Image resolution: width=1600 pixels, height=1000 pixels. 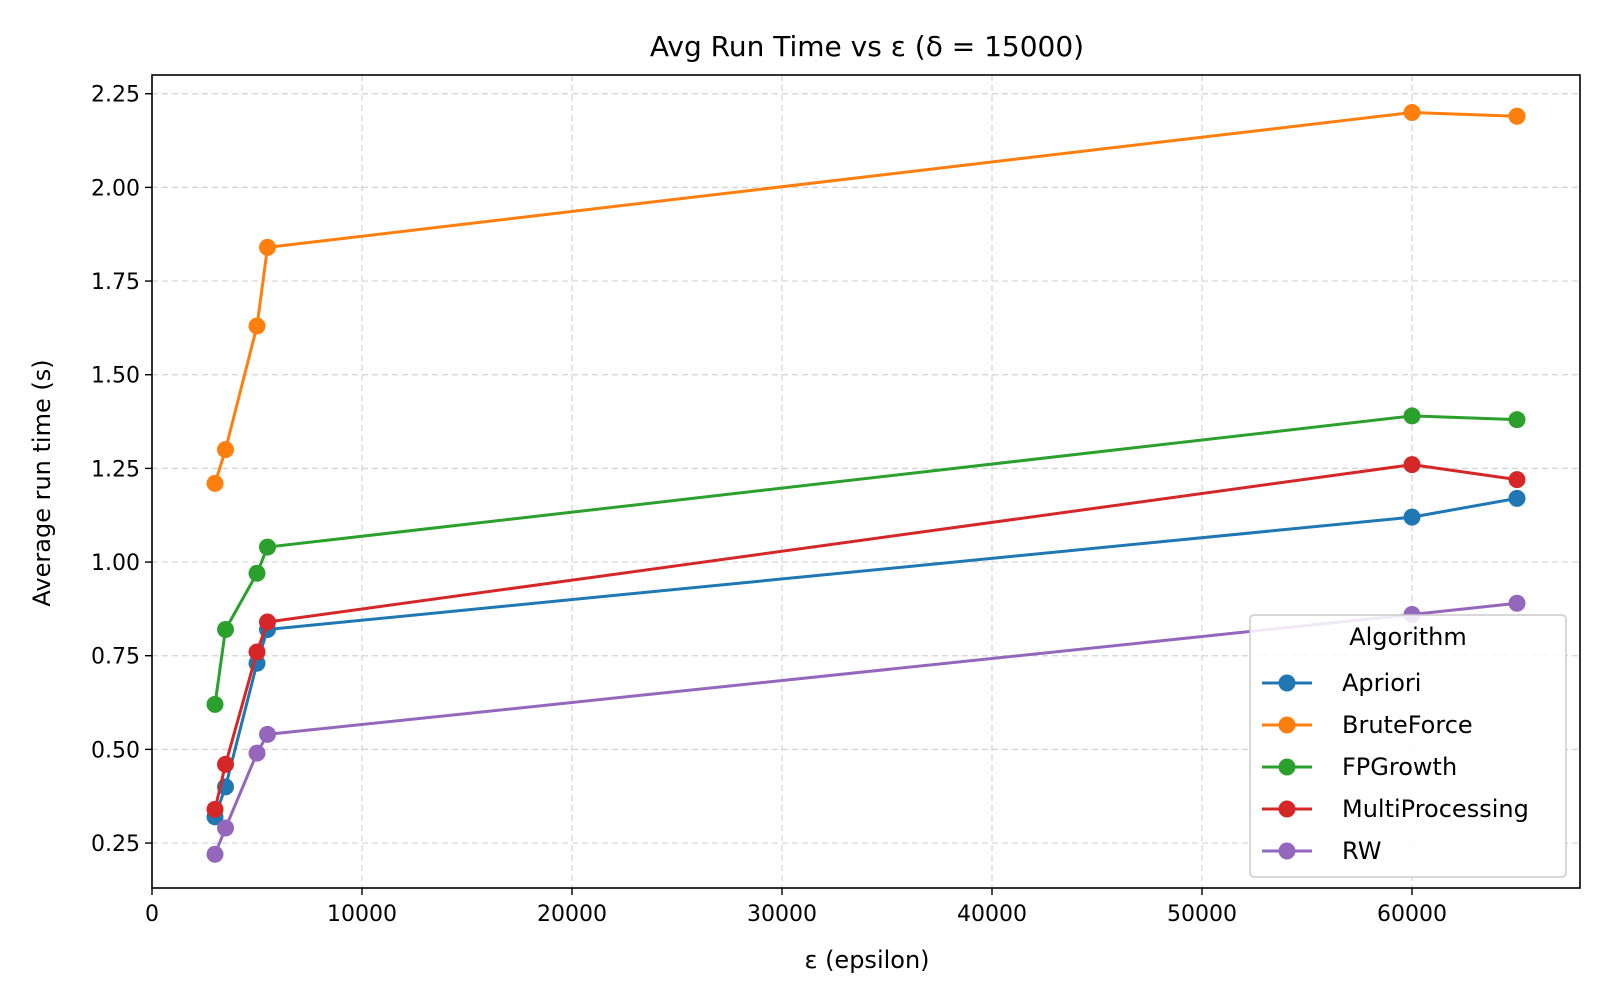 I want to click on x-tick-label: 10000, so click(x=362, y=914).